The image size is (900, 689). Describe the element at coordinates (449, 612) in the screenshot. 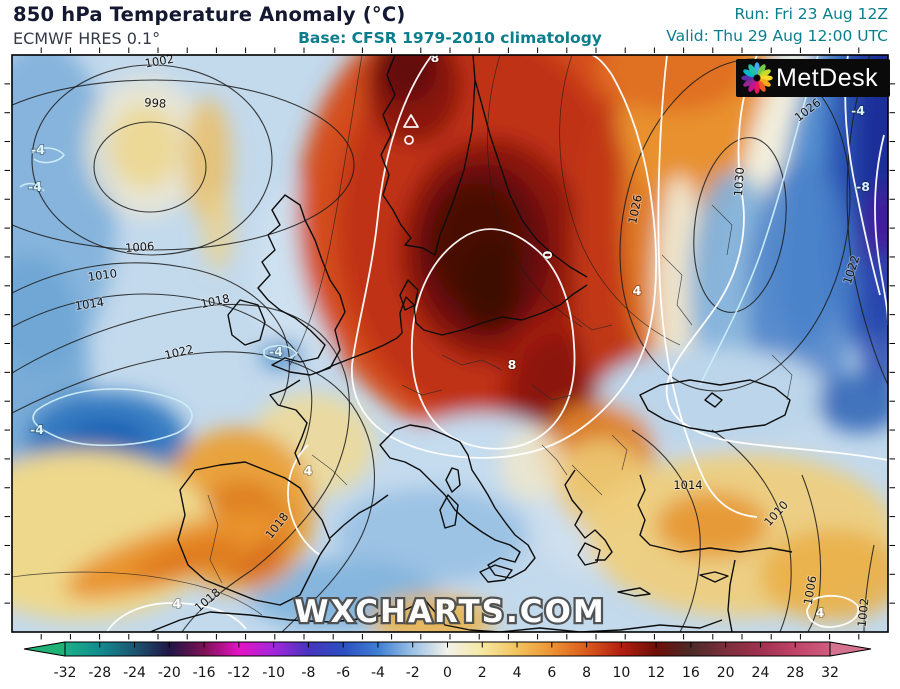

I see `watermark: WXCHARTS.COM` at that location.